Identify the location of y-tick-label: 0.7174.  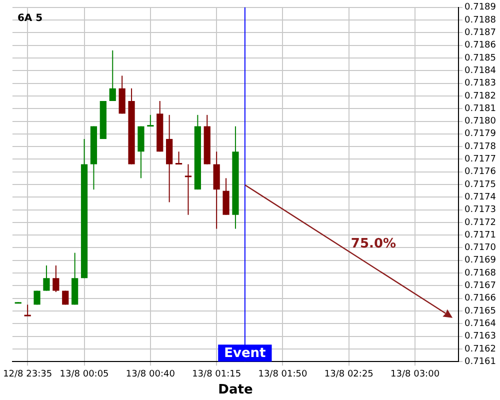
(480, 197).